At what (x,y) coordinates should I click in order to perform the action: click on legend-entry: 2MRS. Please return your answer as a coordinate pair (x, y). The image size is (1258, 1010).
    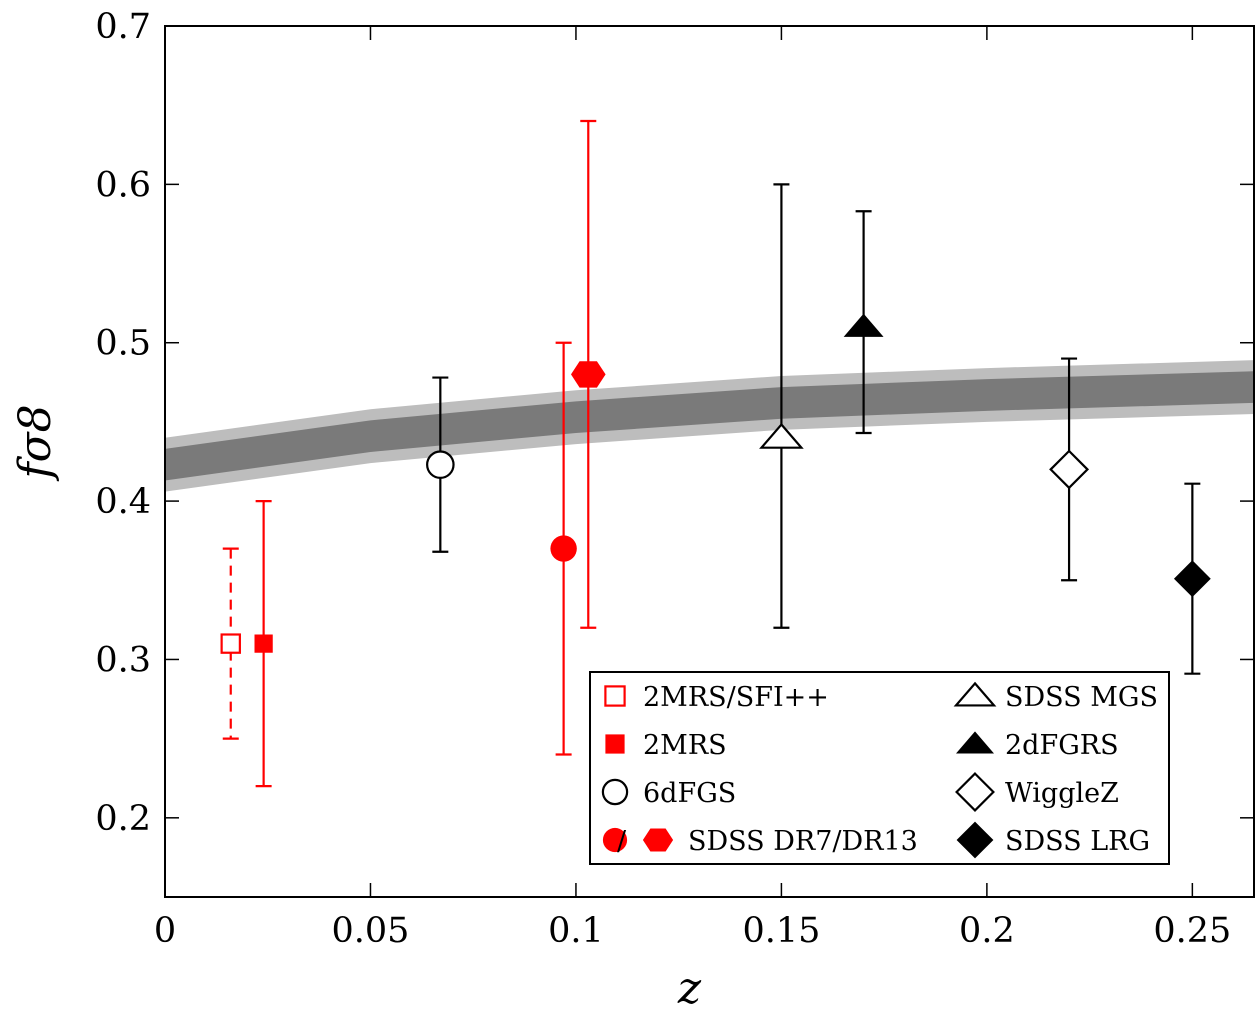
    Looking at the image, I should click on (666, 745).